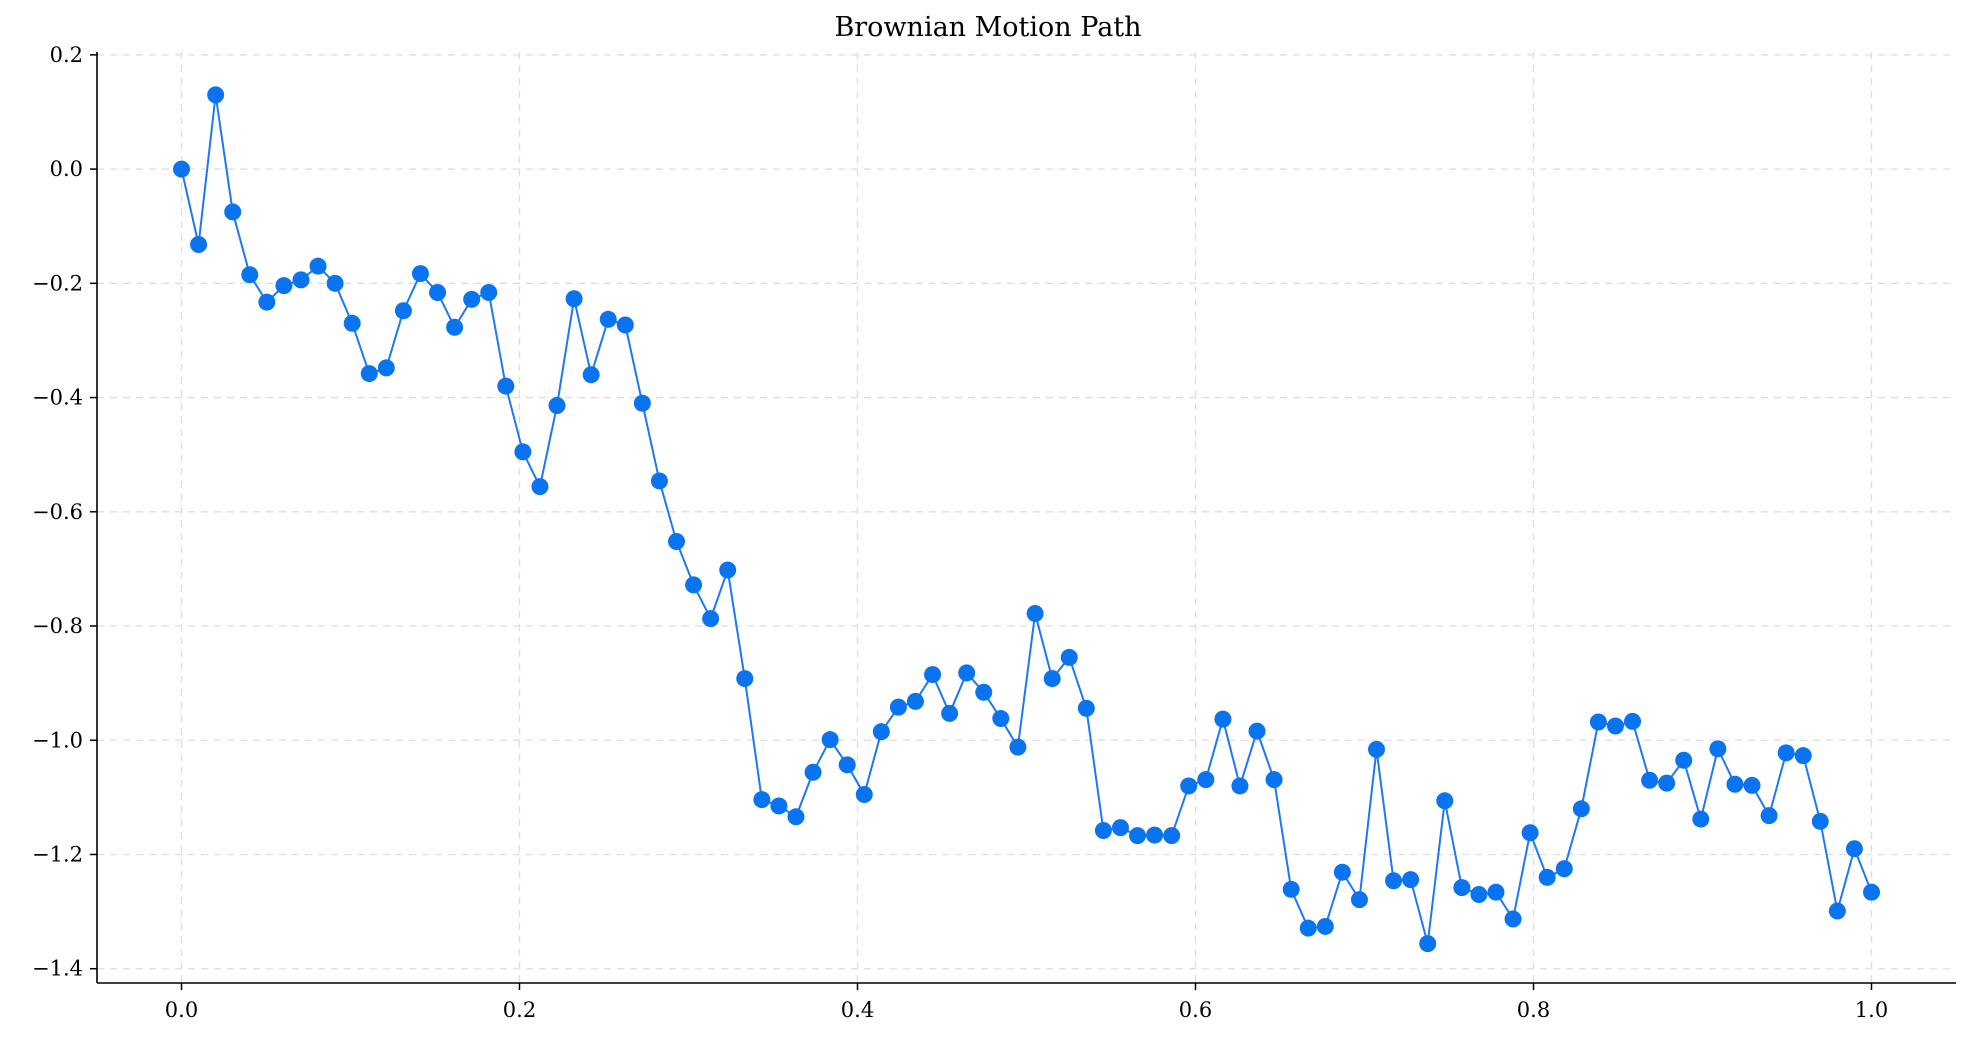 Image resolution: width=1976 pixels, height=1050 pixels. Describe the element at coordinates (1195, 1010) in the screenshot. I see `x-tick-label: 0.6` at that location.